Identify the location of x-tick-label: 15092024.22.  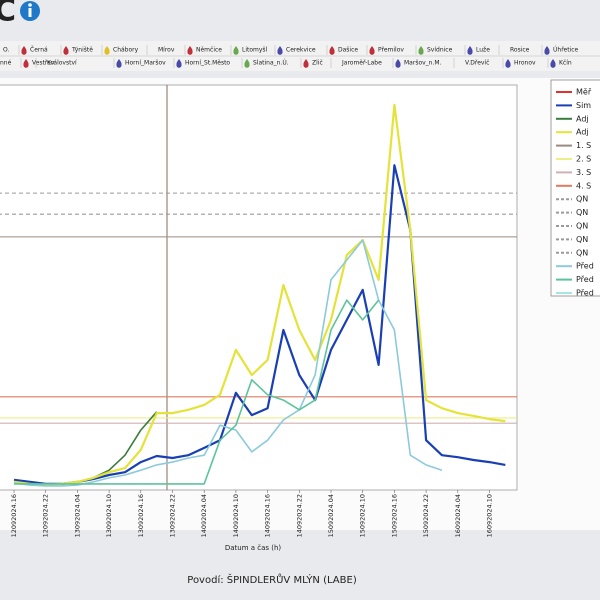
(426, 515).